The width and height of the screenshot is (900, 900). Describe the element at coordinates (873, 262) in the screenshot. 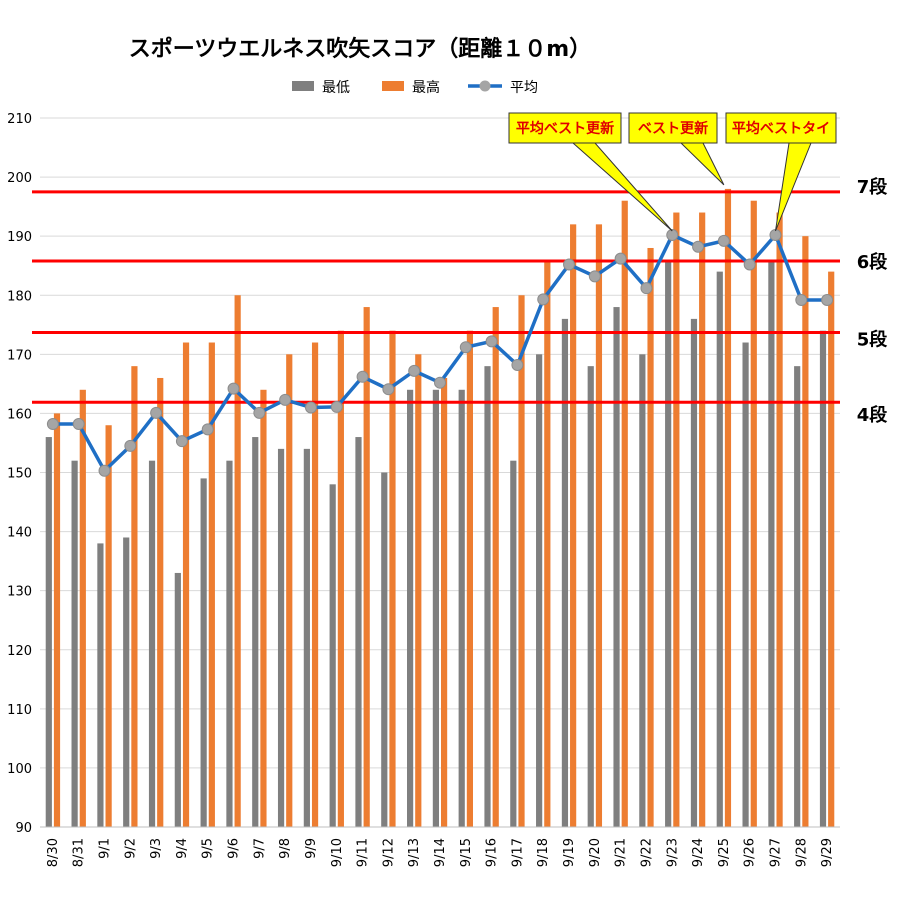

I see `threshold-label: 6段` at that location.